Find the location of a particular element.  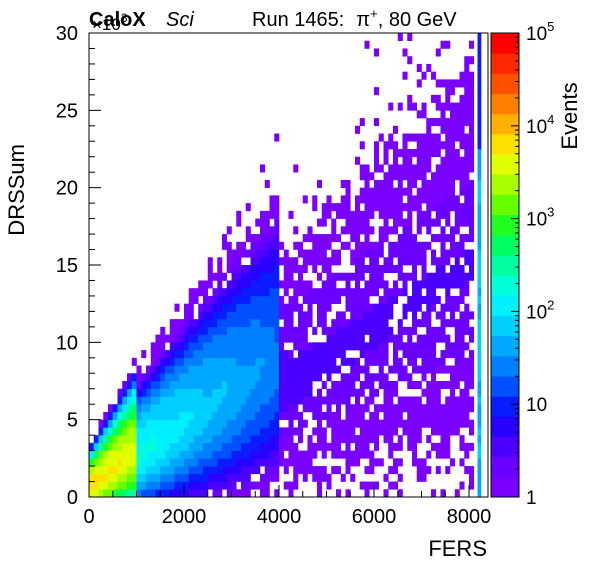

colorbar-segment is located at coordinates (505, 487).